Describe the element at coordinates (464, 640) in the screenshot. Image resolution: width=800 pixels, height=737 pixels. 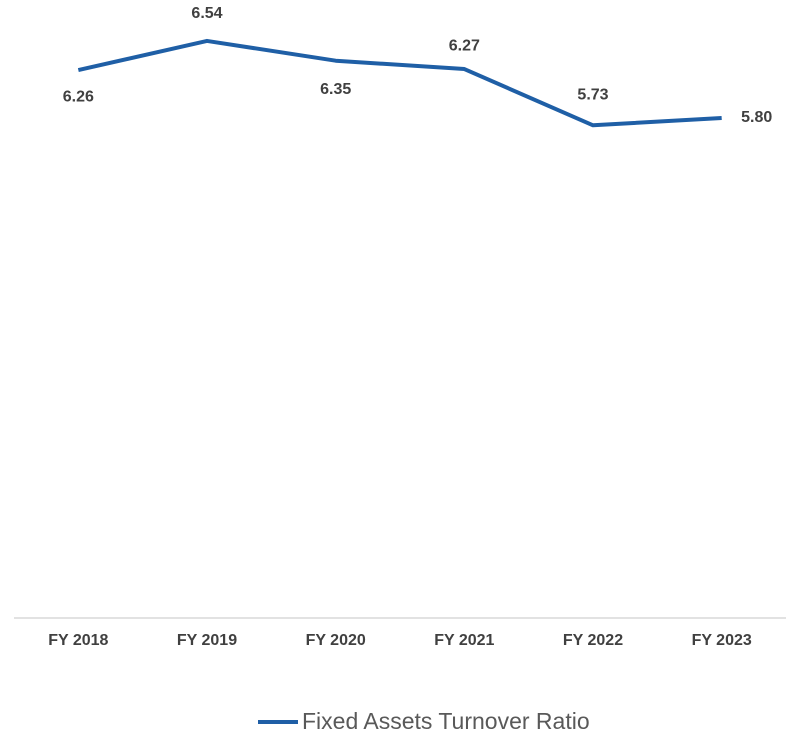
I see `x-tick-label: FY 2021` at that location.